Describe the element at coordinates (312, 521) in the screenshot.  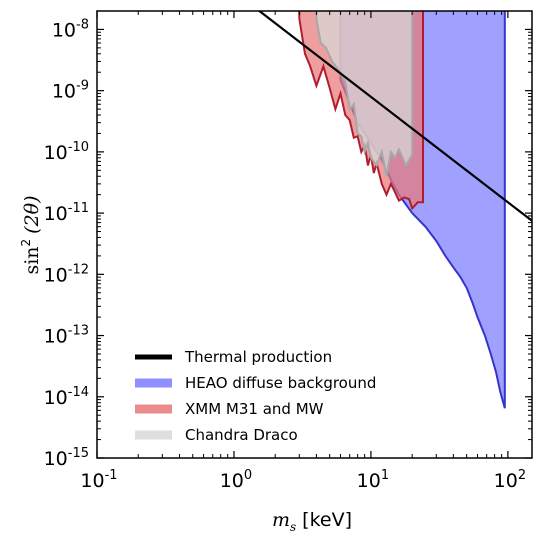
I see `x-axis-title: ms [keV]` at that location.